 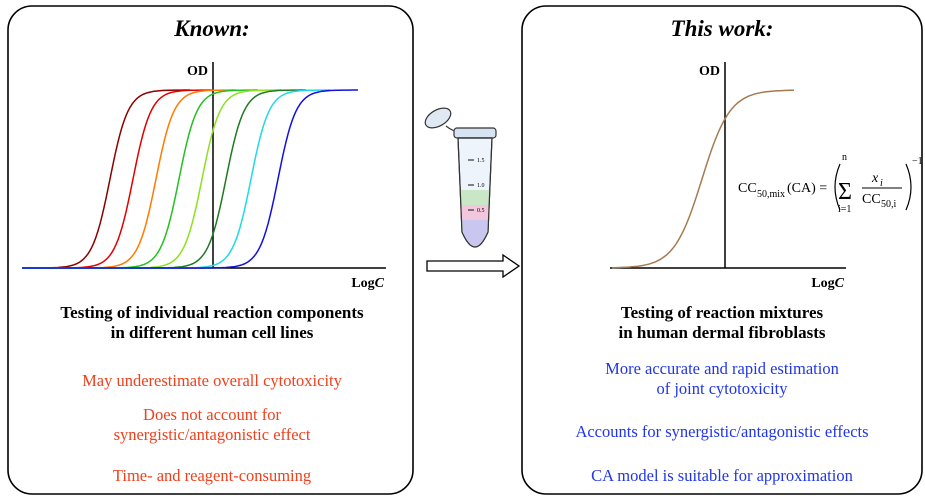 What do you see at coordinates (722, 388) in the screenshot?
I see `note: of joint cytotoxicity` at bounding box center [722, 388].